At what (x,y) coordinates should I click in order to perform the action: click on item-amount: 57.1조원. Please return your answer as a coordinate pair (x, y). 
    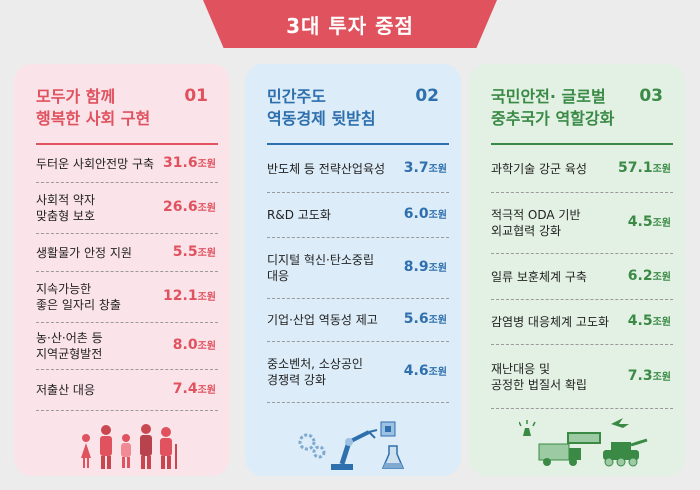
    Looking at the image, I should click on (644, 169).